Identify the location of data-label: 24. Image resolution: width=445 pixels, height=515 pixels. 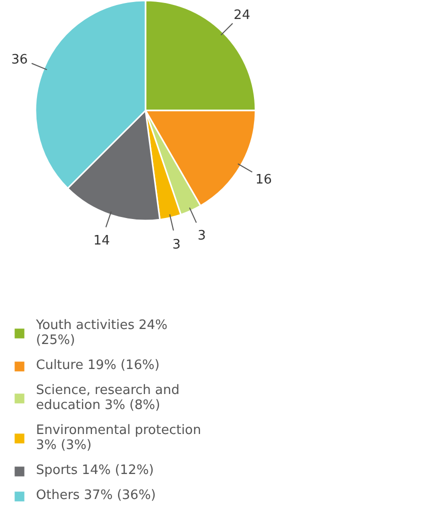
(242, 16).